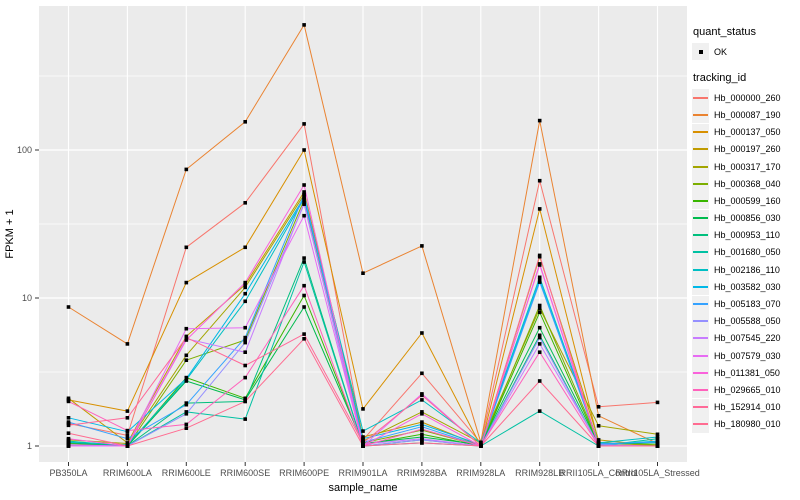  Describe the element at coordinates (747, 97) in the screenshot. I see `legend-label: Hb_000000_260` at that location.